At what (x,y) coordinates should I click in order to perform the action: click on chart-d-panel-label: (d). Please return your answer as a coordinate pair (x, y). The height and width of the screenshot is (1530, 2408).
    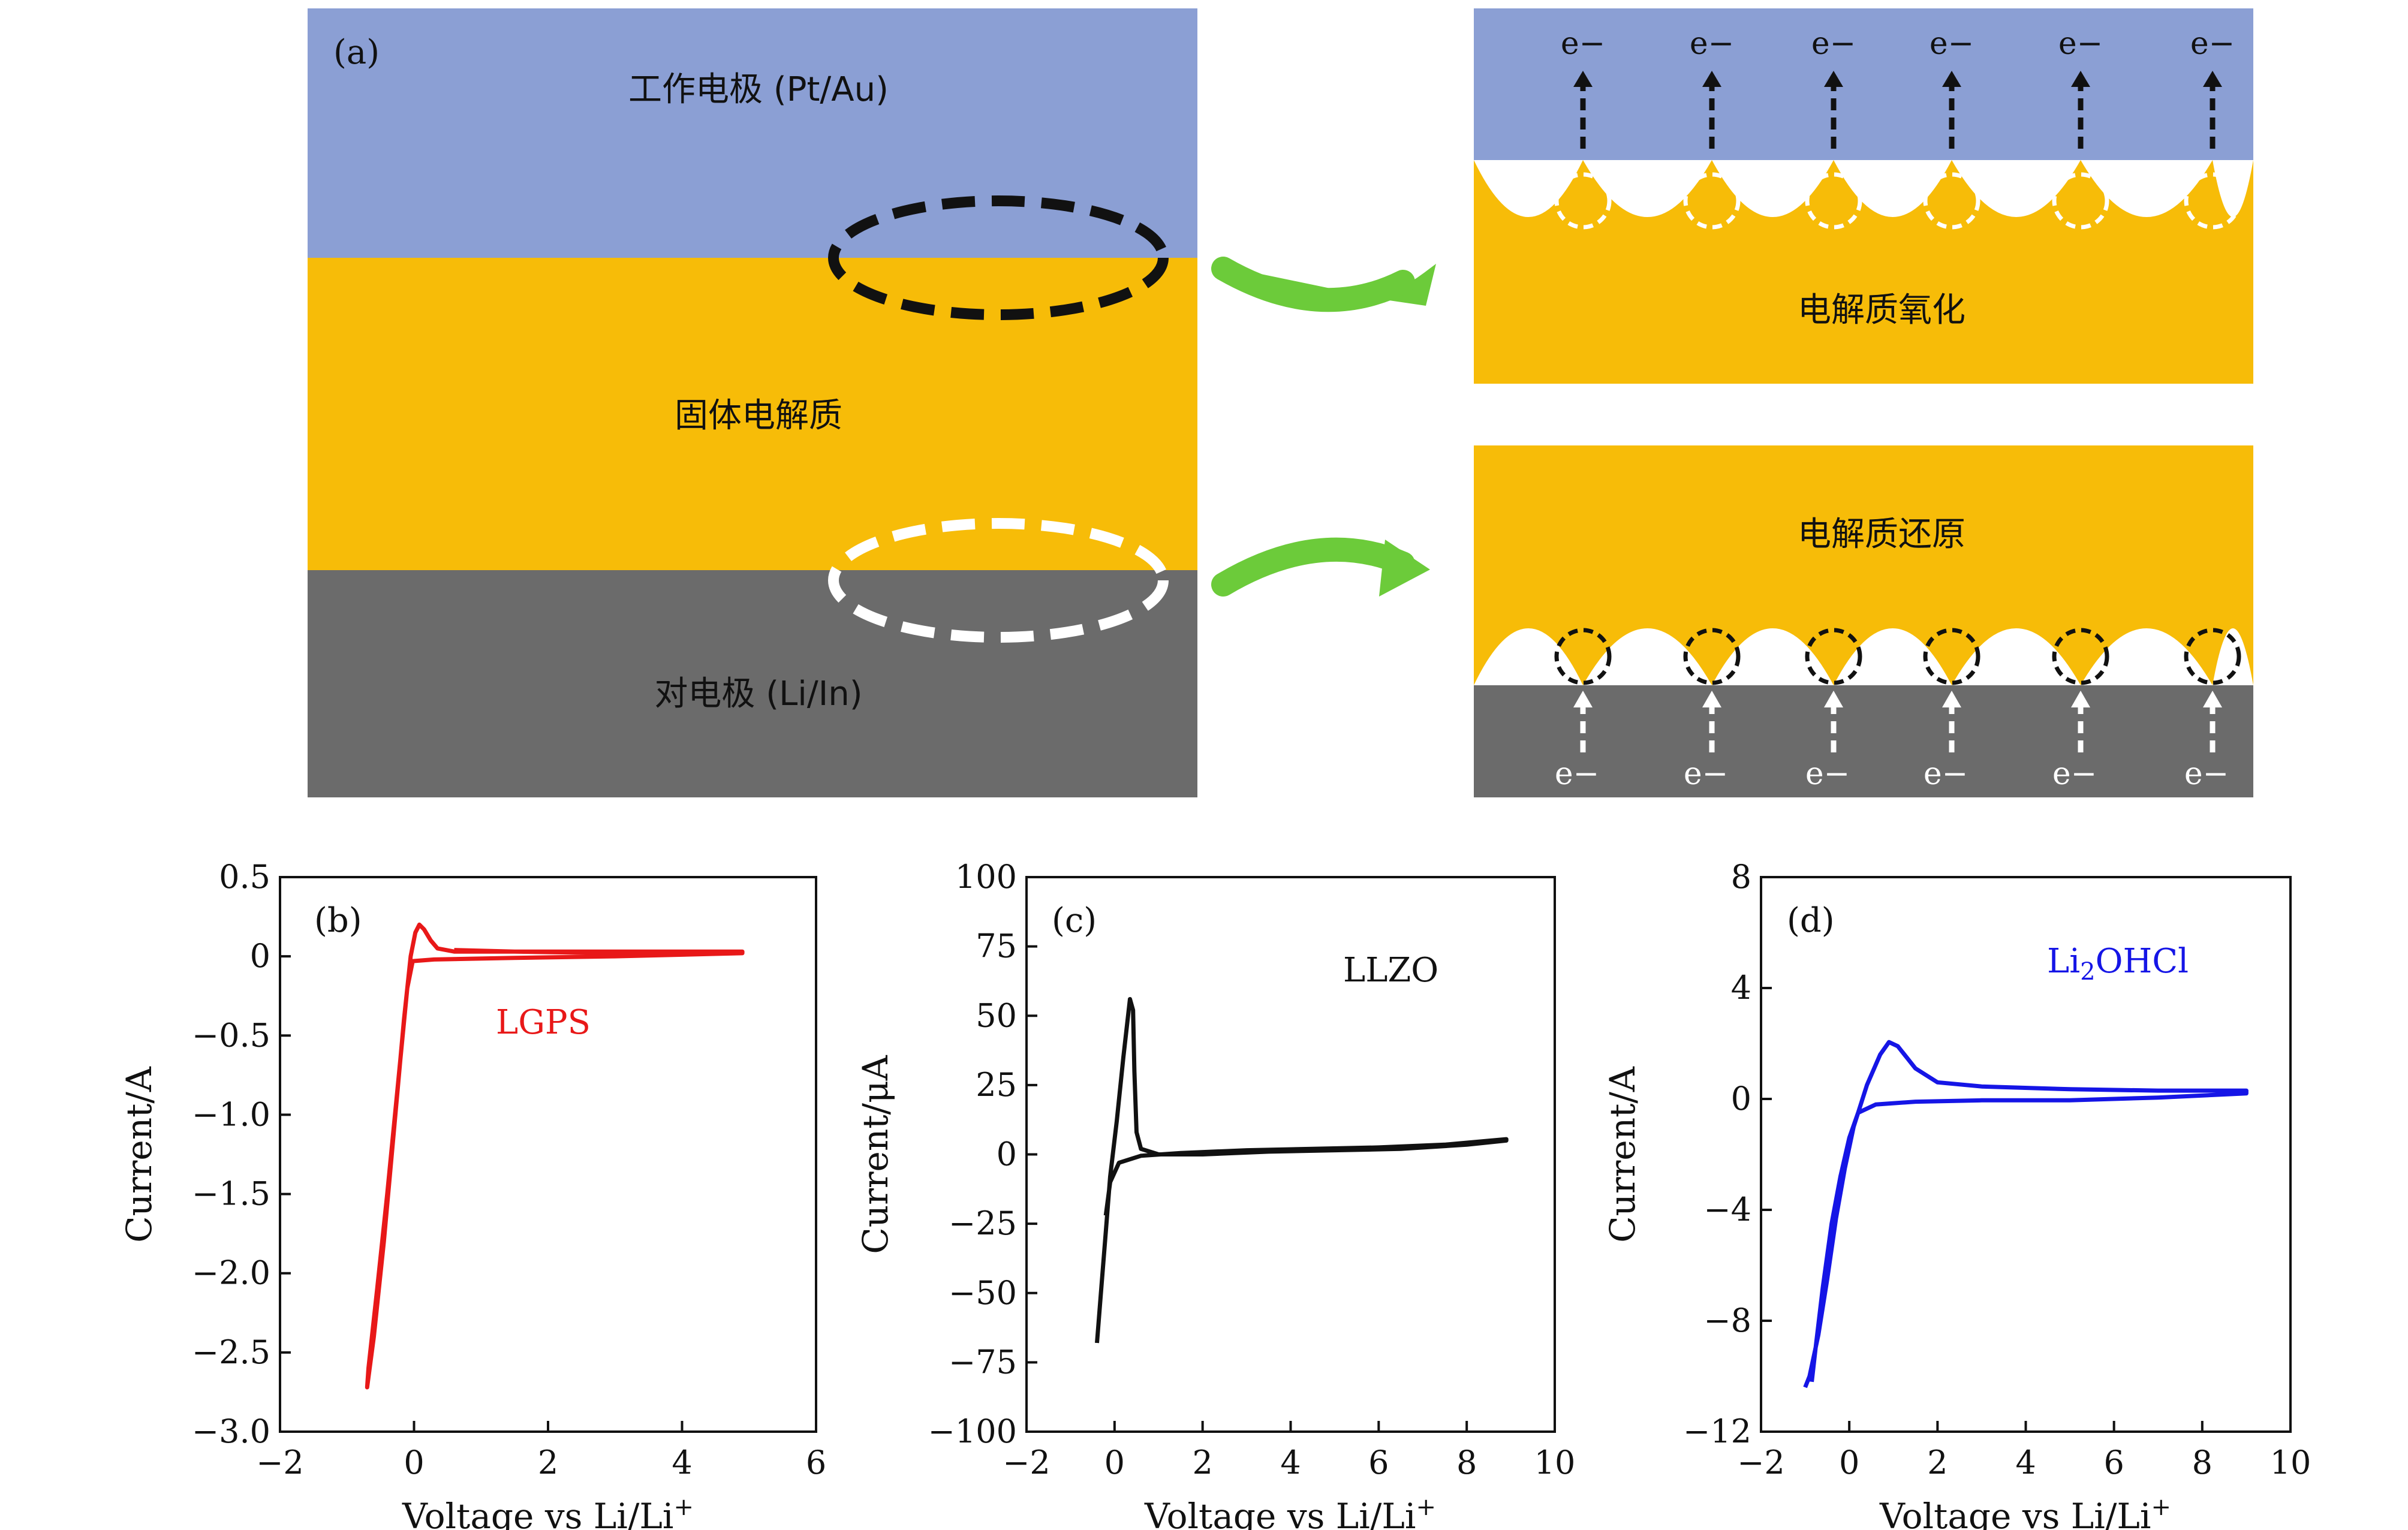
    Looking at the image, I should click on (1811, 920).